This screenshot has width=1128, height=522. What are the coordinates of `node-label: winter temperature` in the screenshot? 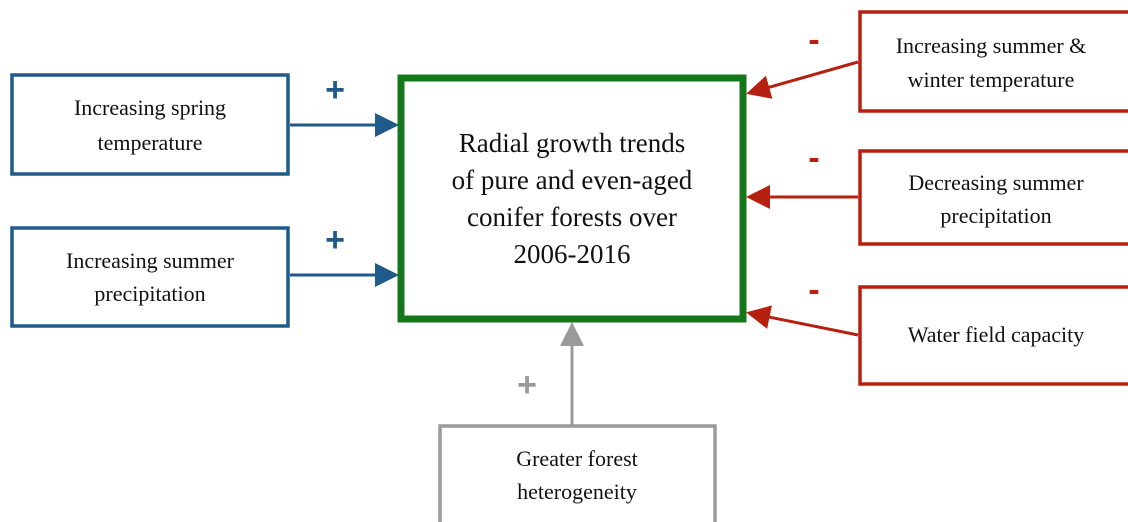 It's located at (991, 79).